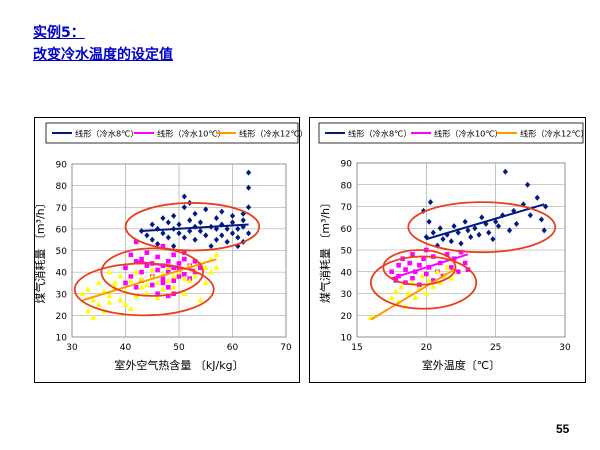  What do you see at coordinates (62, 295) in the screenshot?
I see `y-tick-label: 30` at bounding box center [62, 295].